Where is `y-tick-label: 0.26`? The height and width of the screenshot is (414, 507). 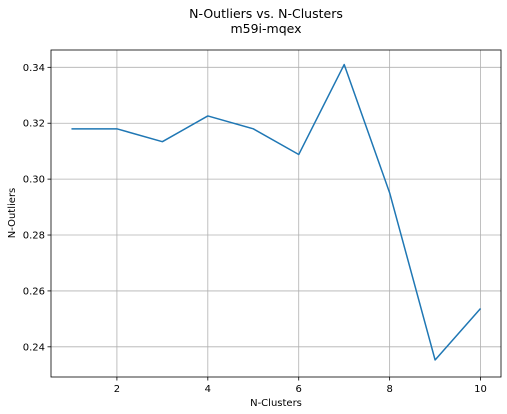
y-tick-label: 0.26 is located at coordinates (34, 291).